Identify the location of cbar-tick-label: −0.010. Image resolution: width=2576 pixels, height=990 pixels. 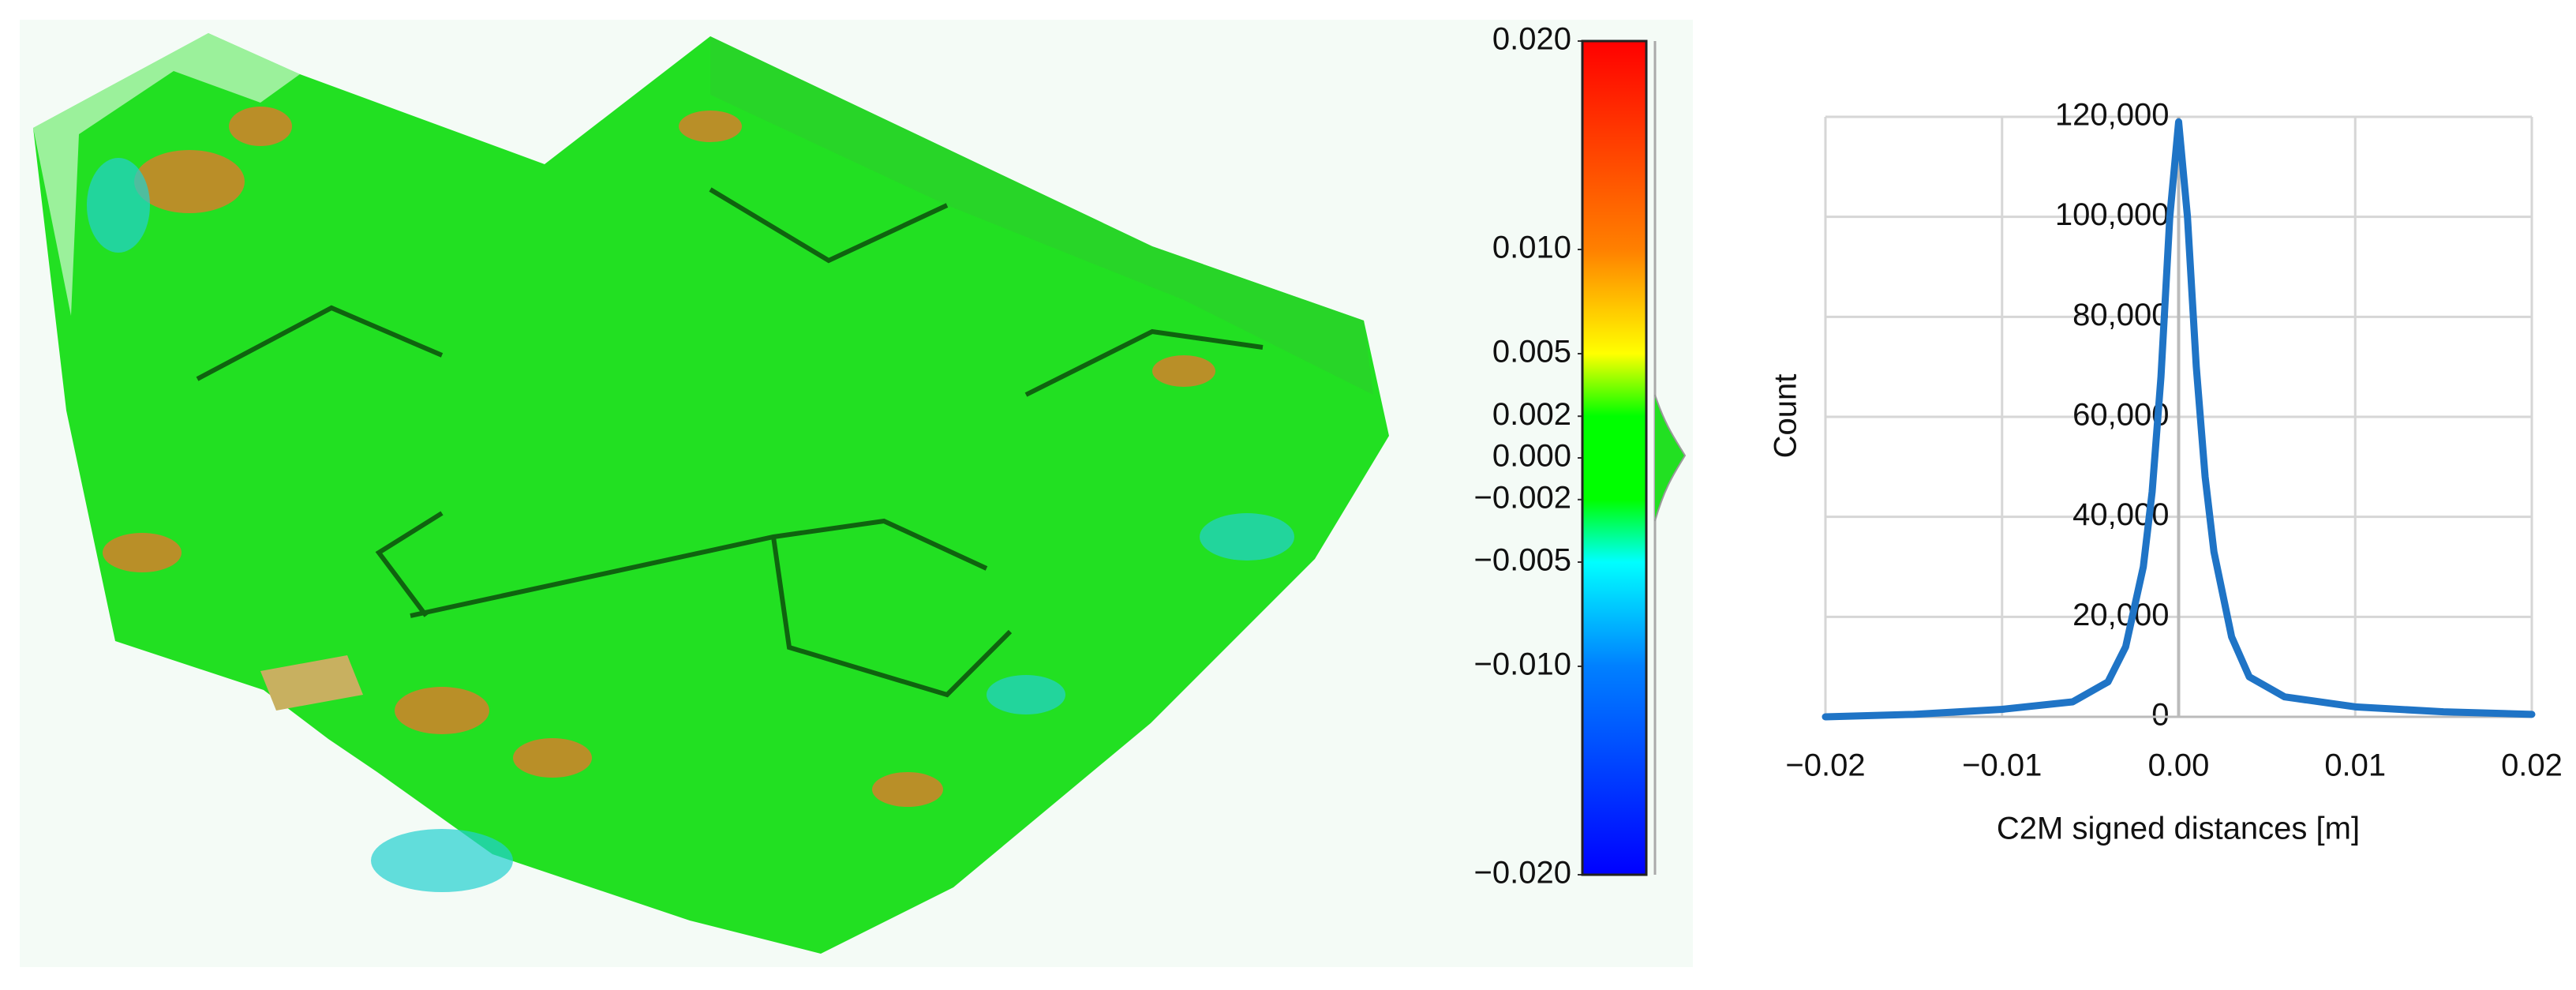
(1522, 664).